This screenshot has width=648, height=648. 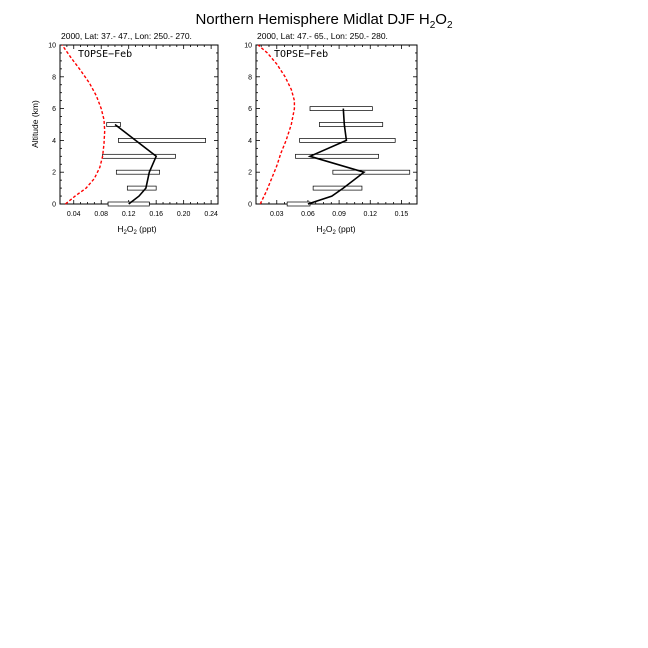 What do you see at coordinates (339, 214) in the screenshot?
I see `x-tick-label: 0.09` at bounding box center [339, 214].